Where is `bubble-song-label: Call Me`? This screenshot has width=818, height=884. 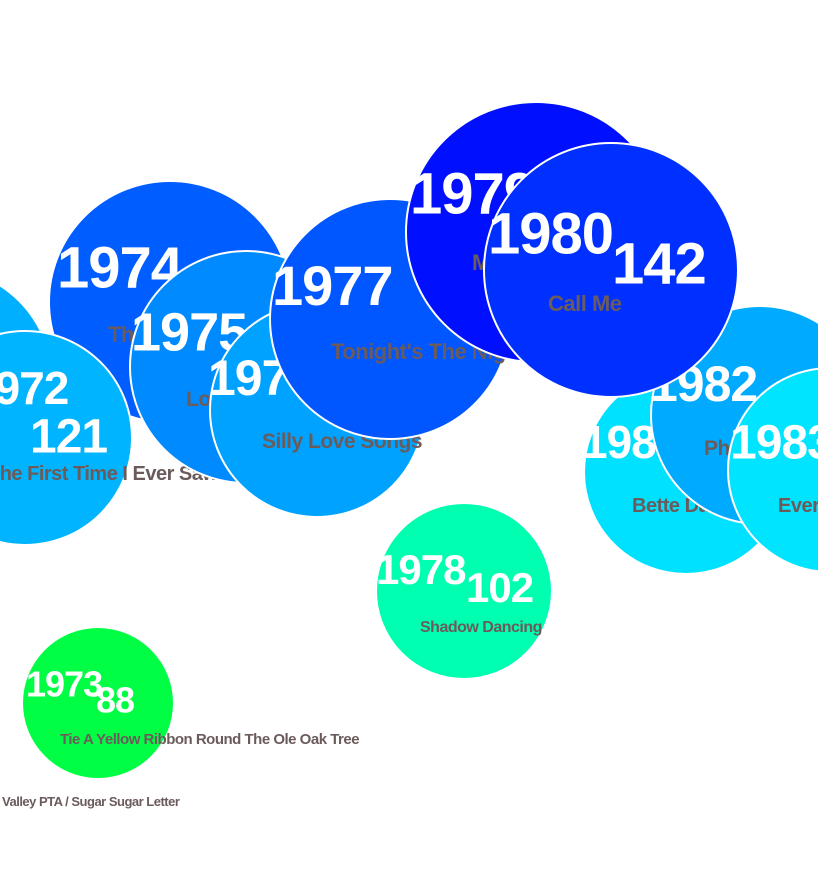 bubble-song-label: Call Me is located at coordinates (585, 303).